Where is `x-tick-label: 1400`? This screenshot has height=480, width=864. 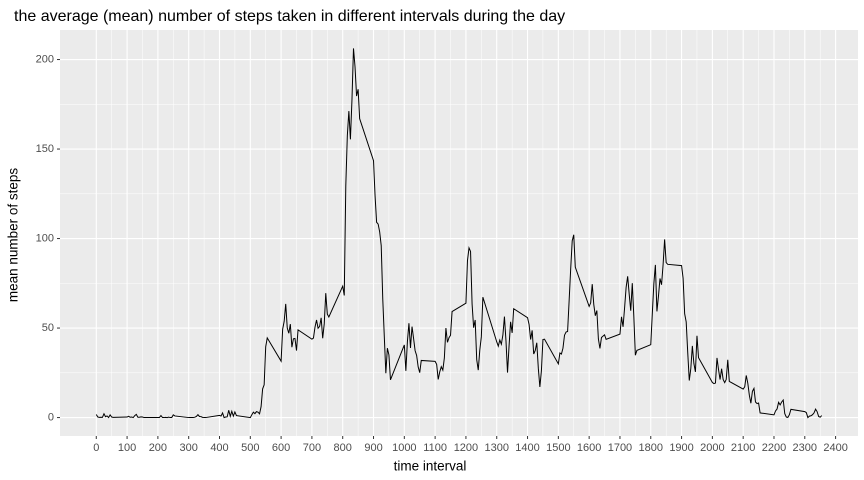
x-tick-label: 1400 is located at coordinates (527, 448).